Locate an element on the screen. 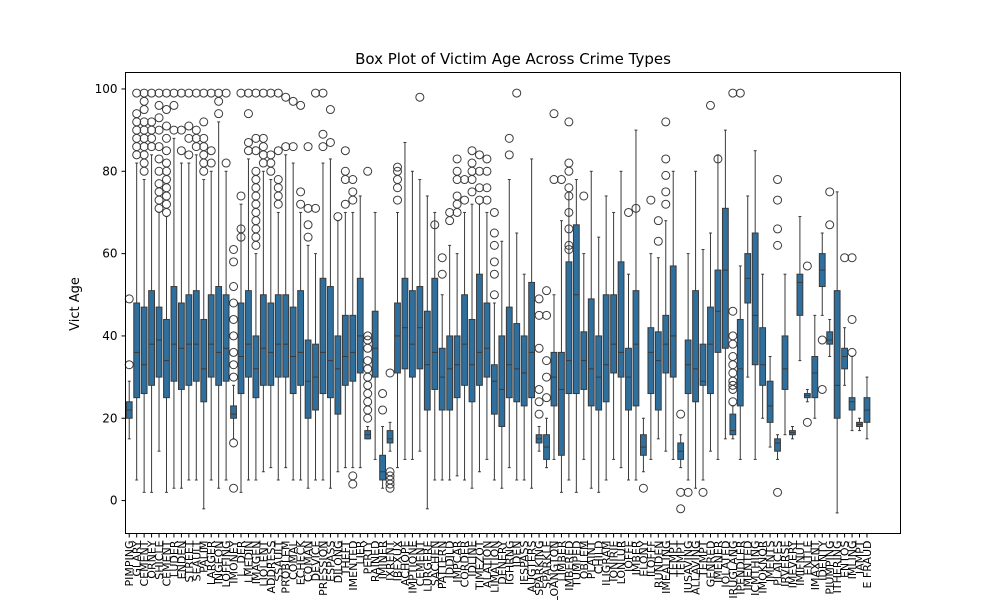  x-tick-label: ENDEN is located at coordinates (181, 560).